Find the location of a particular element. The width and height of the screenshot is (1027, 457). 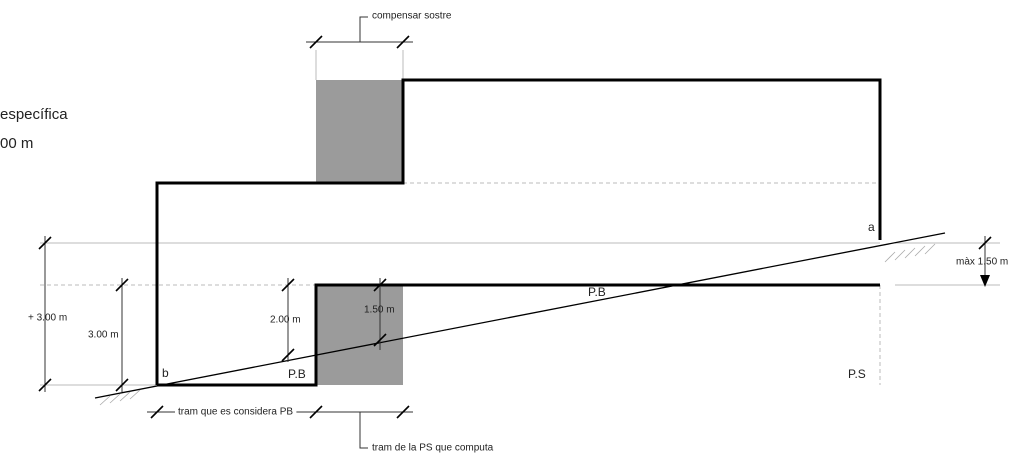

dimension-label: tram de la PS que computa is located at coordinates (433, 448).